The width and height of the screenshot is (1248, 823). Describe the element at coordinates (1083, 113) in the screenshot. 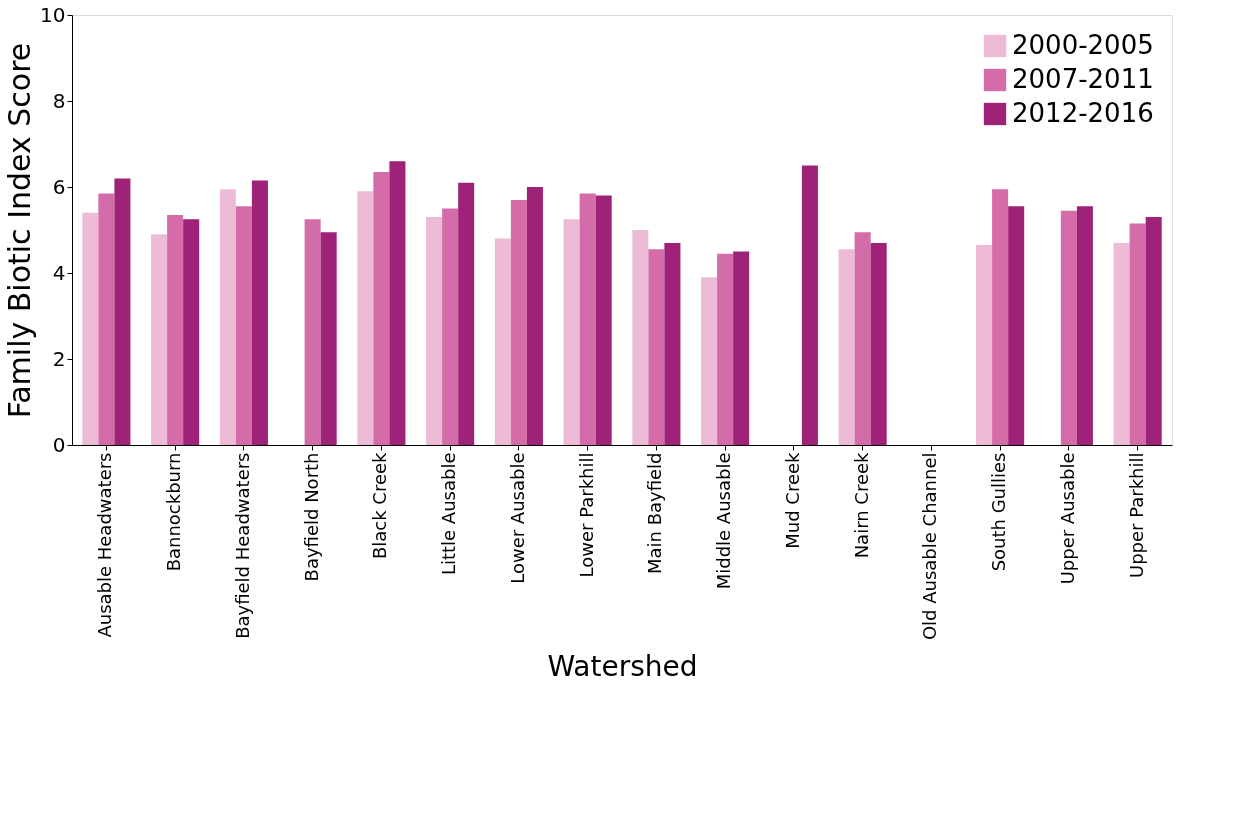

I see `legend-label: 2012-2016` at that location.